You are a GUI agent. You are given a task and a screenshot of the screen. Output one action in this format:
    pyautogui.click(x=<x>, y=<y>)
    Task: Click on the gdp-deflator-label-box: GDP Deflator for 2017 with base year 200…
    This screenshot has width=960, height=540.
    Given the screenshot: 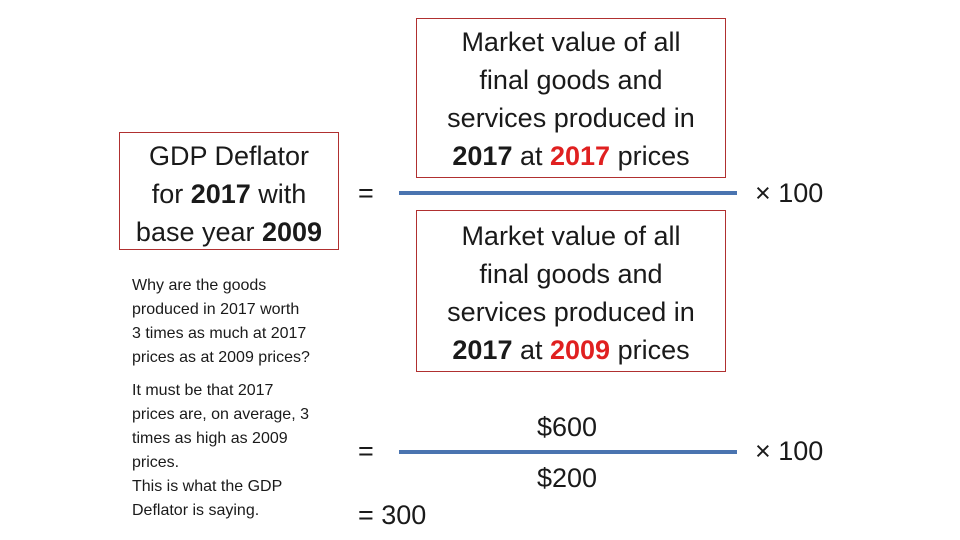 What is the action you would take?
    pyautogui.click(x=229, y=191)
    